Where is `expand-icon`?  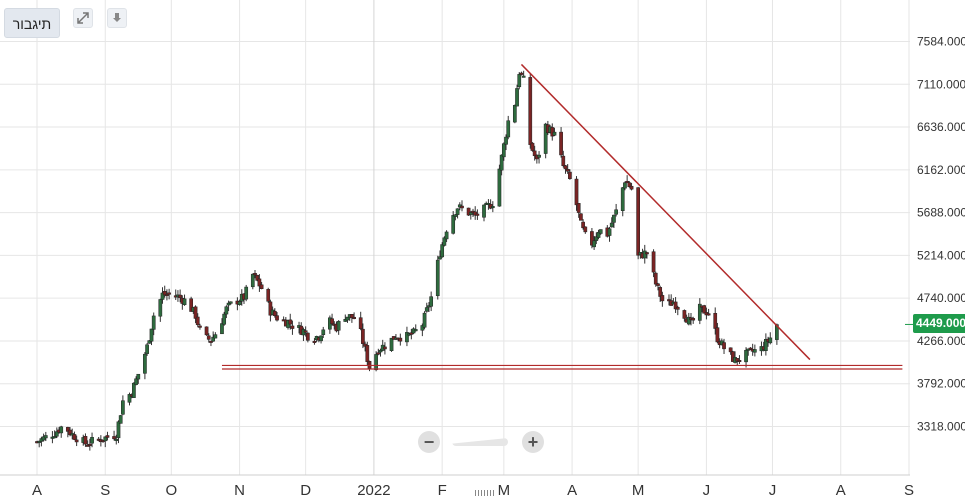 expand-icon is located at coordinates (83, 18).